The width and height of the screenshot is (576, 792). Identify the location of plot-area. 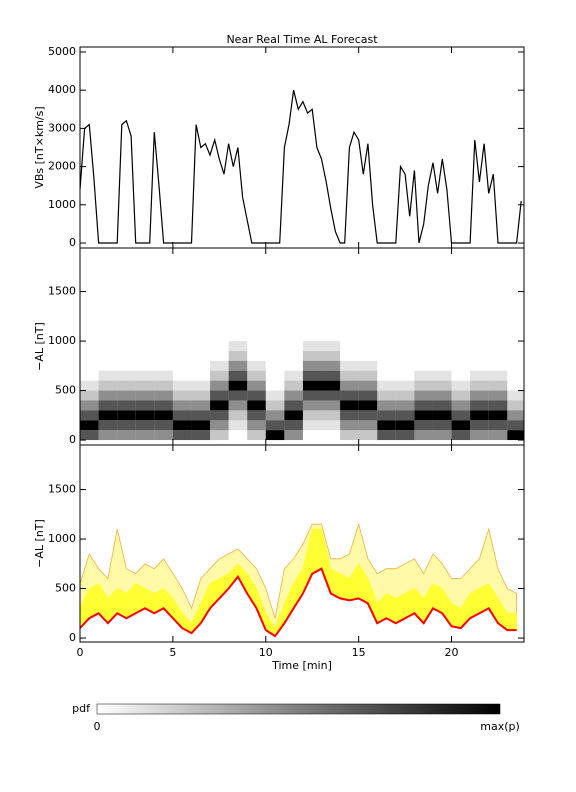
(301, 167).